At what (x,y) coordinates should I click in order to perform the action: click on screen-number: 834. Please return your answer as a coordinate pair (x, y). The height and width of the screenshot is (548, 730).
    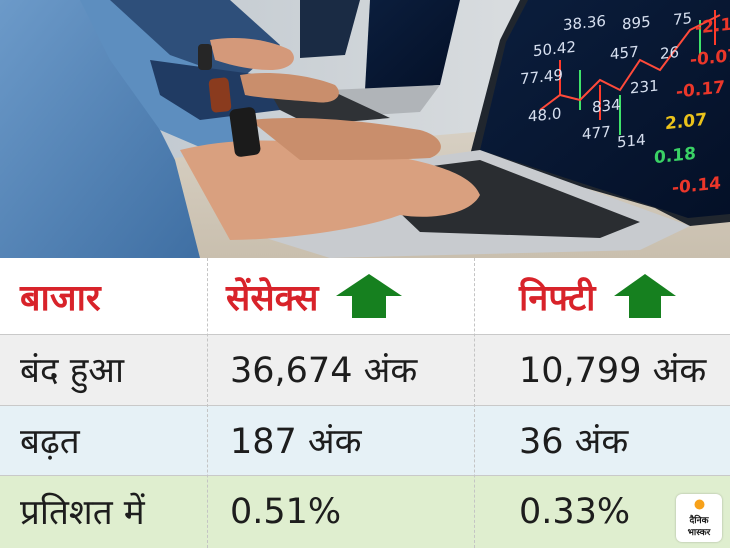
    Looking at the image, I should click on (606, 106).